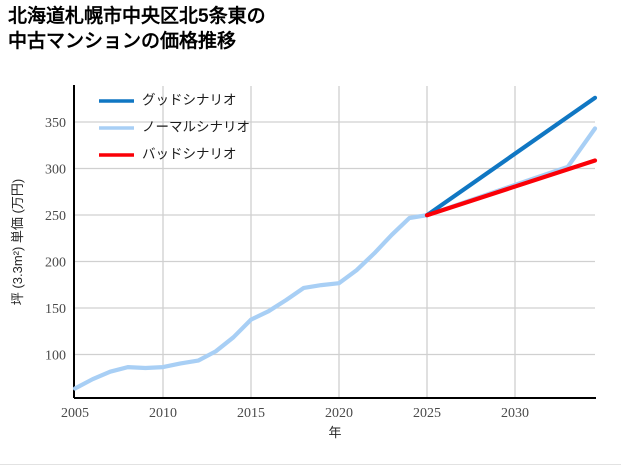 The image size is (621, 465). What do you see at coordinates (55, 170) in the screenshot?
I see `y-tick-300: 300` at bounding box center [55, 170].